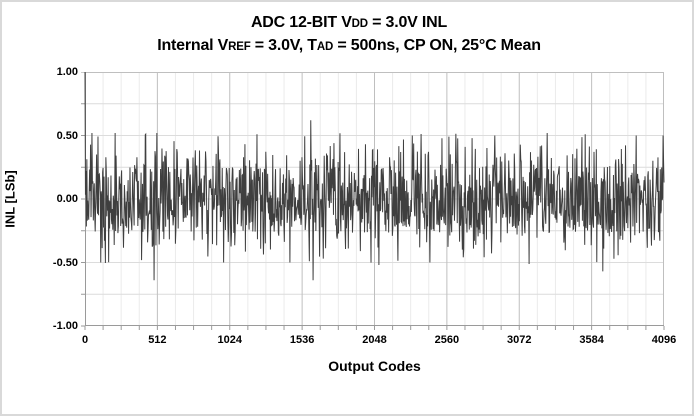 The width and height of the screenshot is (694, 416). I want to click on x-tick-label: 2560, so click(447, 340).